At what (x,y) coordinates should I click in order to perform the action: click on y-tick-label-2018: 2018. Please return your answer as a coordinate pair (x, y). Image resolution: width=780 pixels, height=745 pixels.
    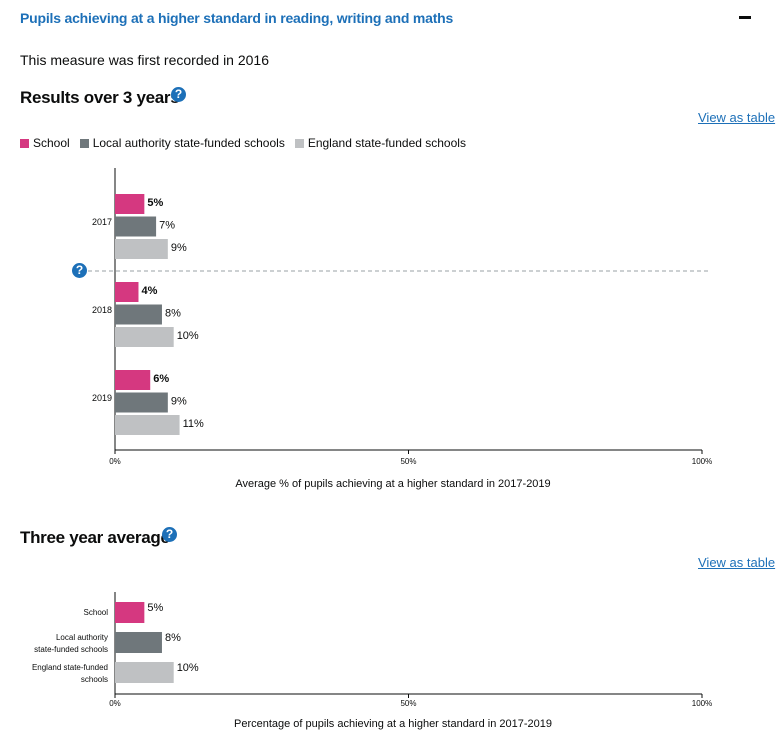
    Looking at the image, I should click on (102, 310).